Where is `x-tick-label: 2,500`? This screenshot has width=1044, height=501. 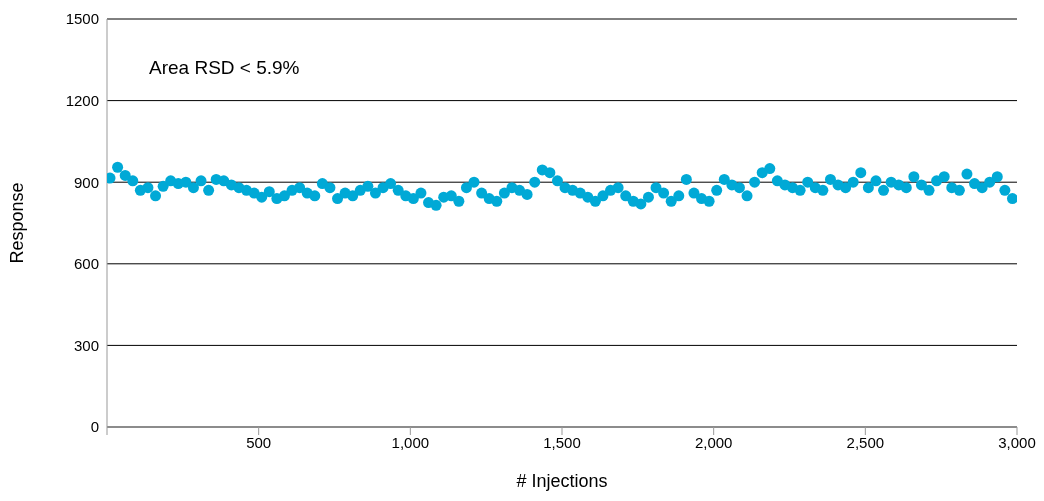
x-tick-label: 2,500 is located at coordinates (865, 442).